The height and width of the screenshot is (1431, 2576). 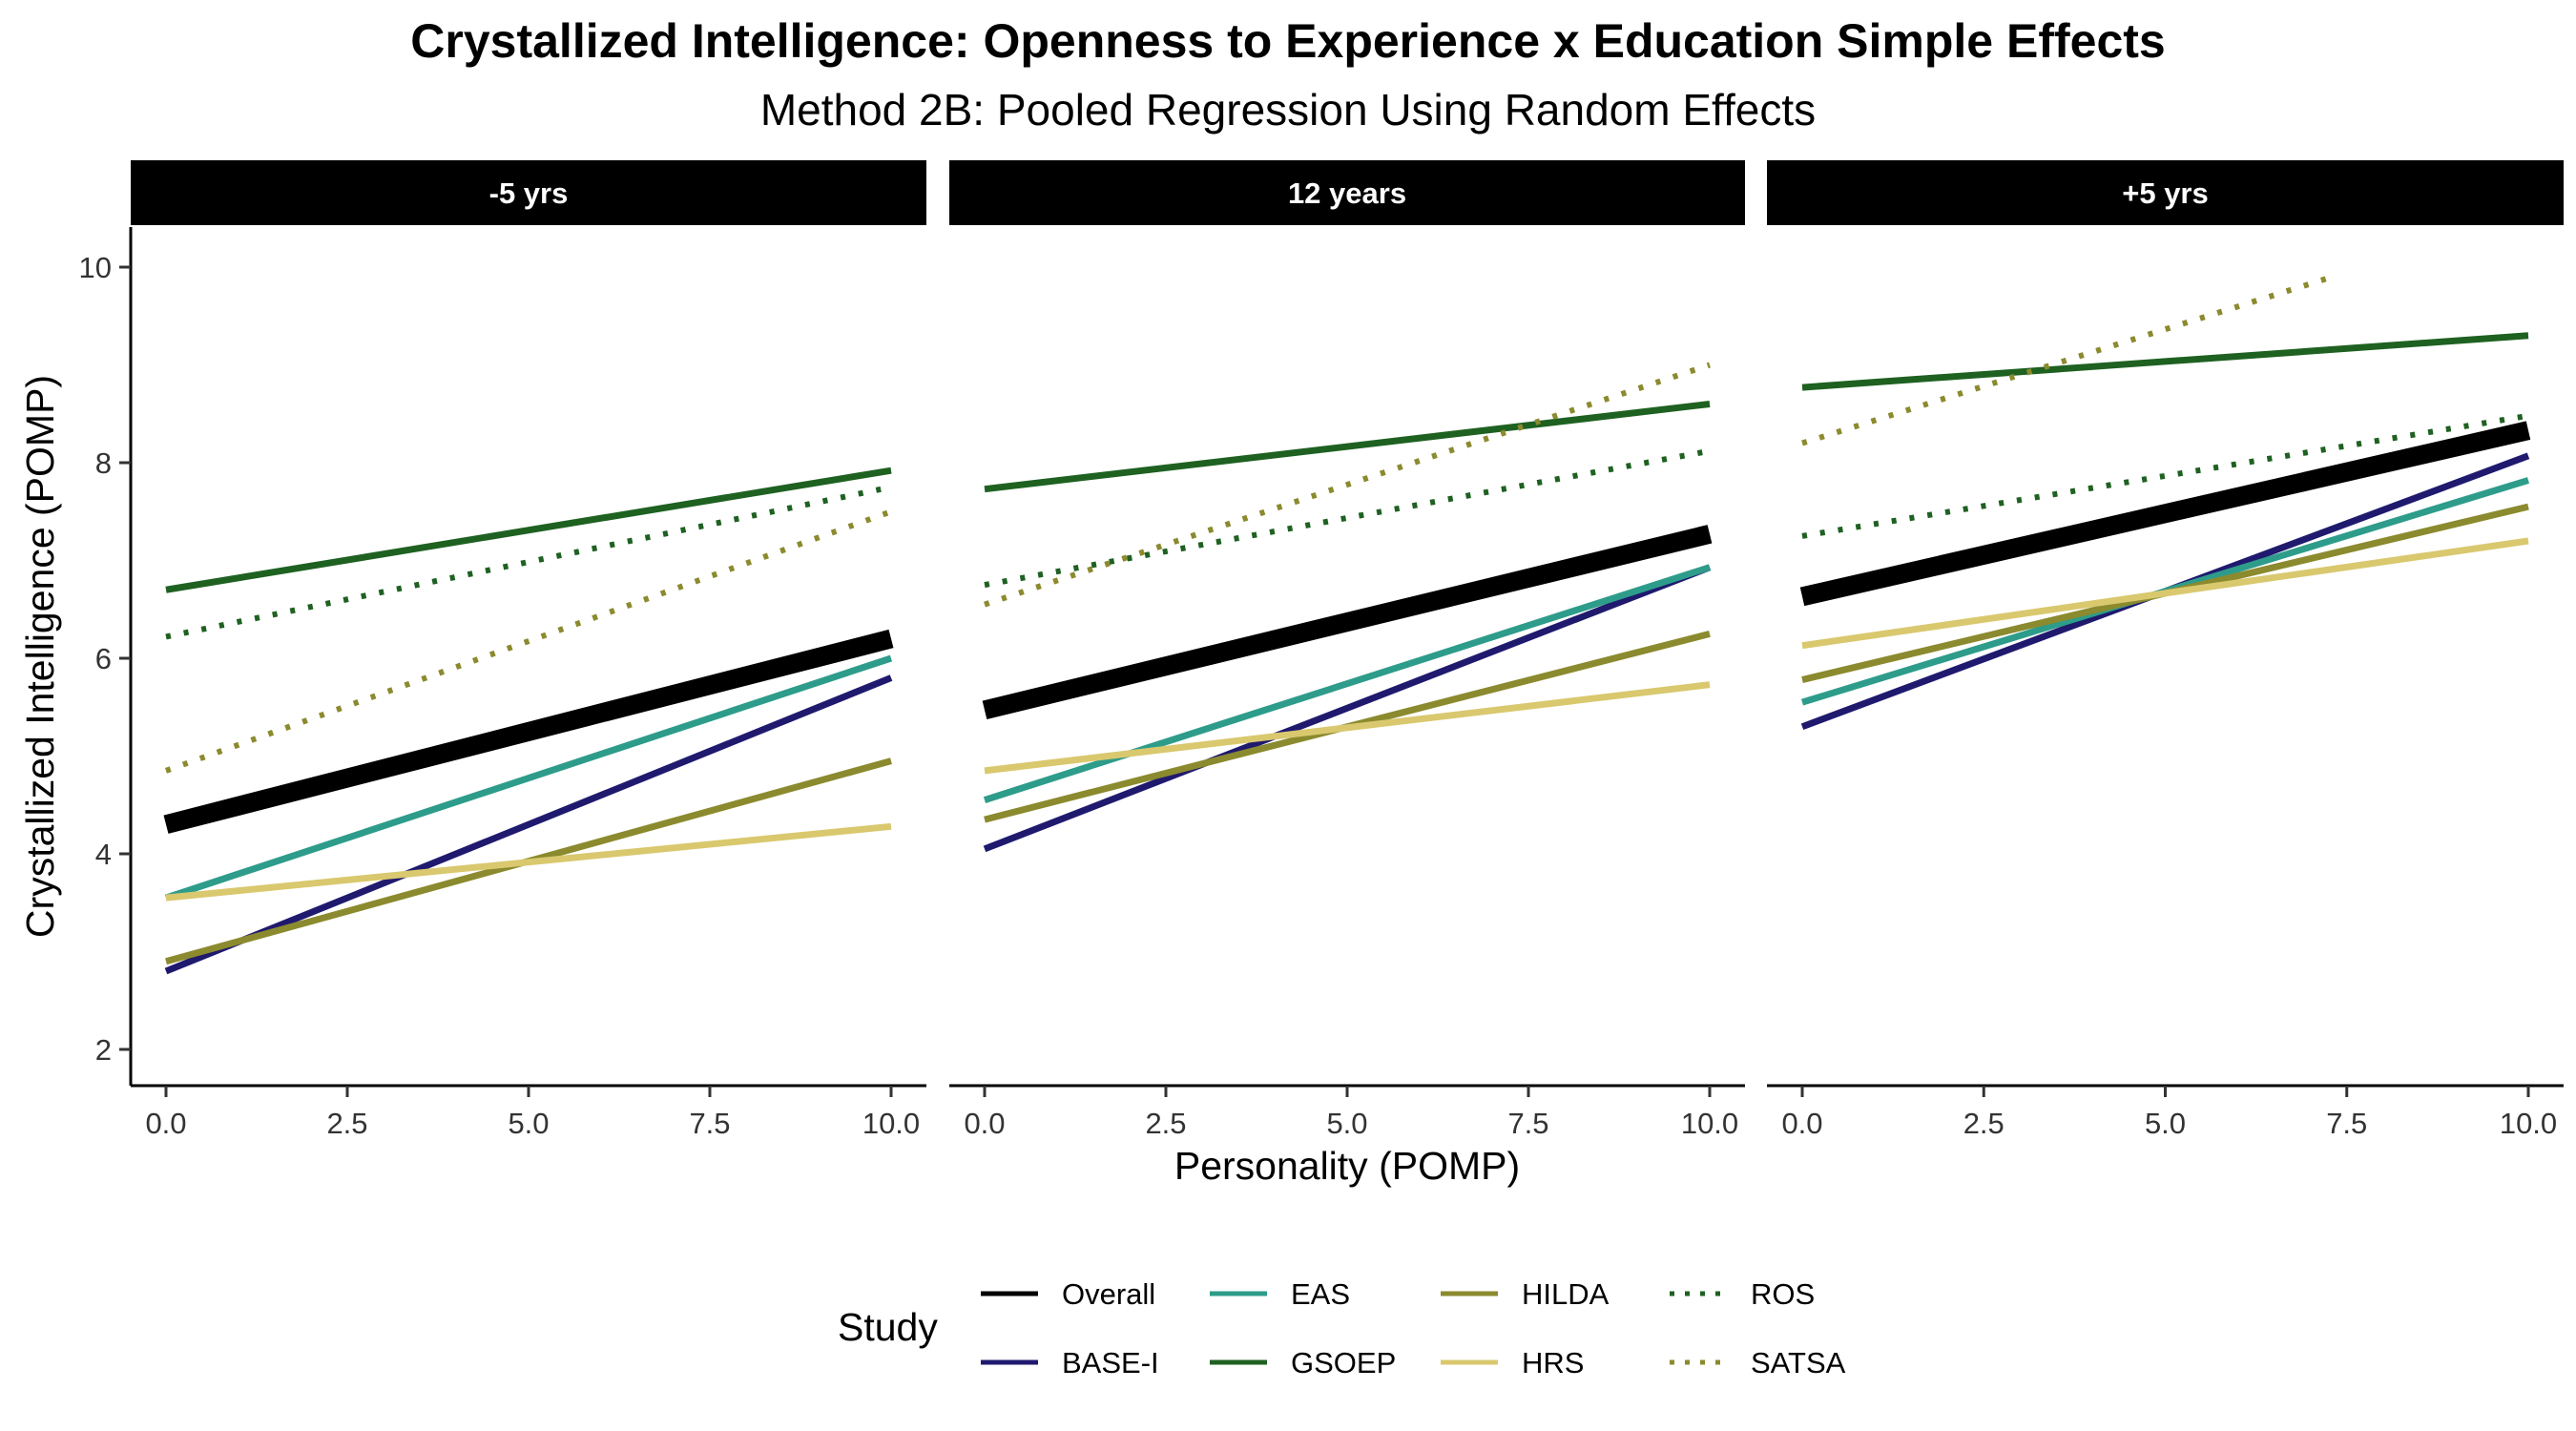 I want to click on legend-label: GSOEP, so click(x=1343, y=1362).